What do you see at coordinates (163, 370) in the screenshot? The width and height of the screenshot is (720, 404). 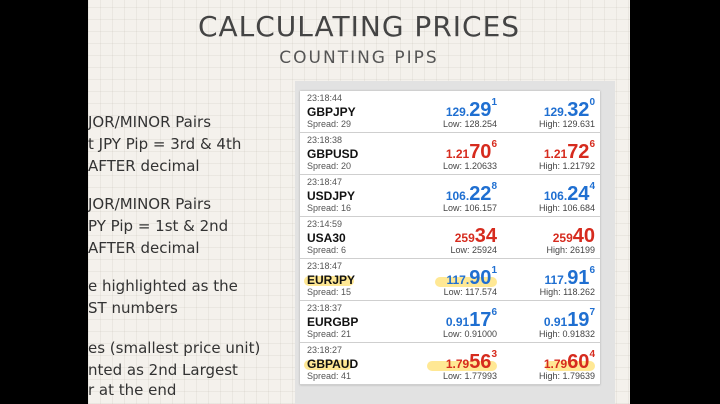 I see `bullet-text: nted as 2nd Largest` at bounding box center [163, 370].